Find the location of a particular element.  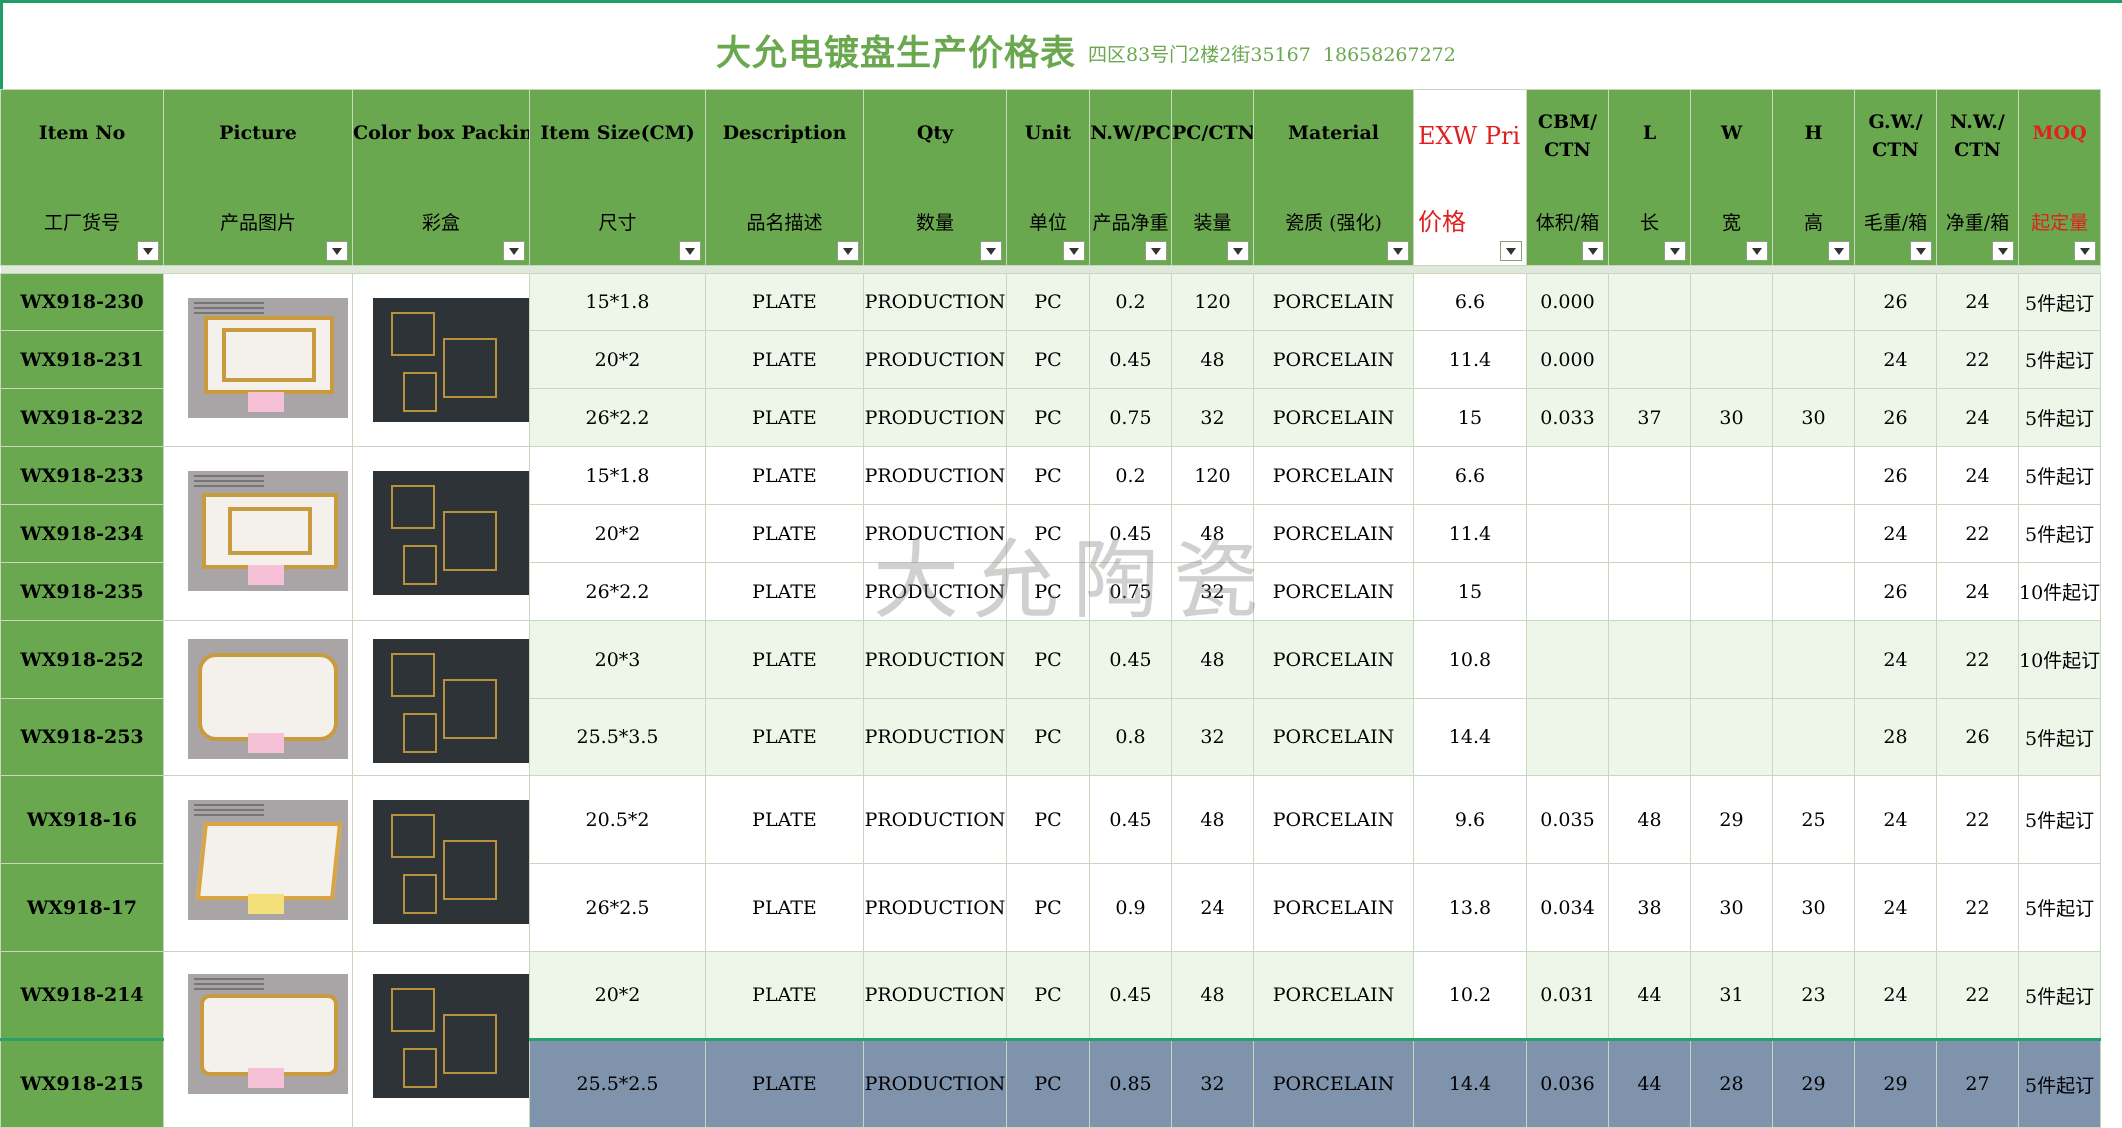

item-no-cell: WX918-16 is located at coordinates (82, 819).